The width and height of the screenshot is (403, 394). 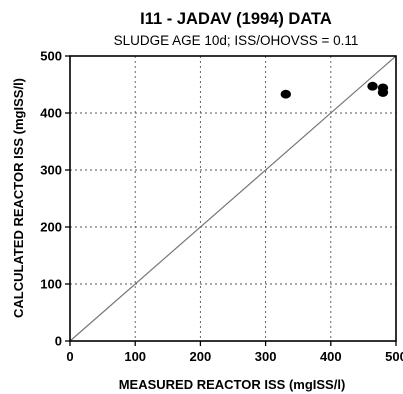 What do you see at coordinates (69, 356) in the screenshot?
I see `x-tick-label-0: 0` at bounding box center [69, 356].